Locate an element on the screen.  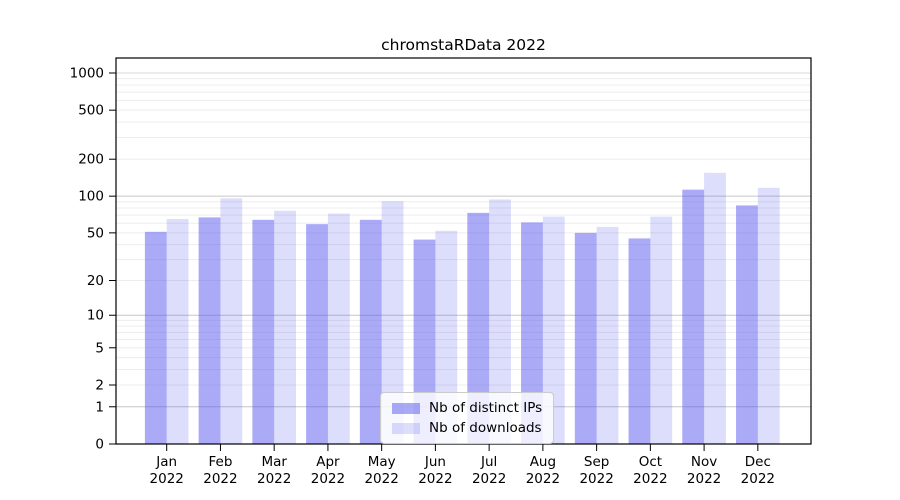
x-tick-label-month: Jun is located at coordinates (435, 462).